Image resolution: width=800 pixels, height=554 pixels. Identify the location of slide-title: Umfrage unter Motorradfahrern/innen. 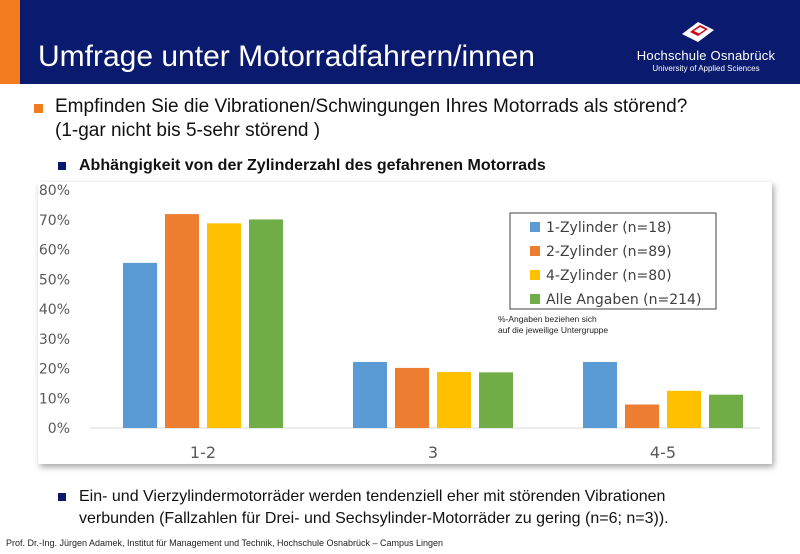
(286, 56).